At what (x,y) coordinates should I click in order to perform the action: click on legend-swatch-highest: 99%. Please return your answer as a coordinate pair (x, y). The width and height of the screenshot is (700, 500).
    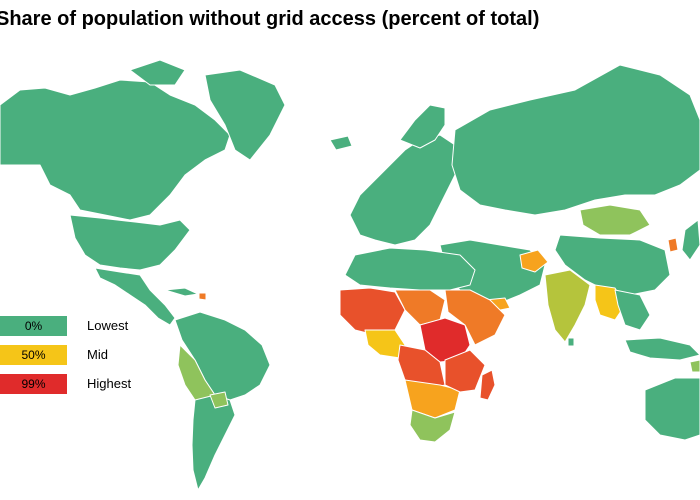
    Looking at the image, I should click on (33, 384).